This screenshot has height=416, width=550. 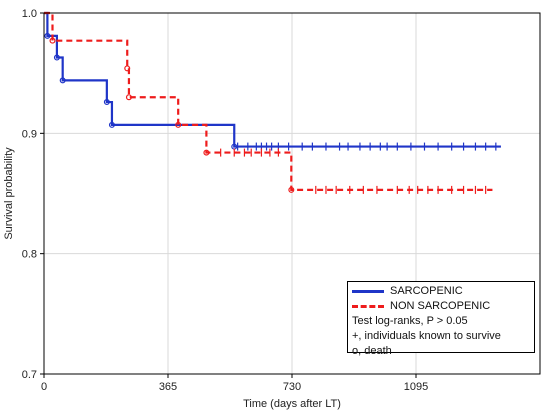 I want to click on x-tick-label: 0, so click(x=44, y=387).